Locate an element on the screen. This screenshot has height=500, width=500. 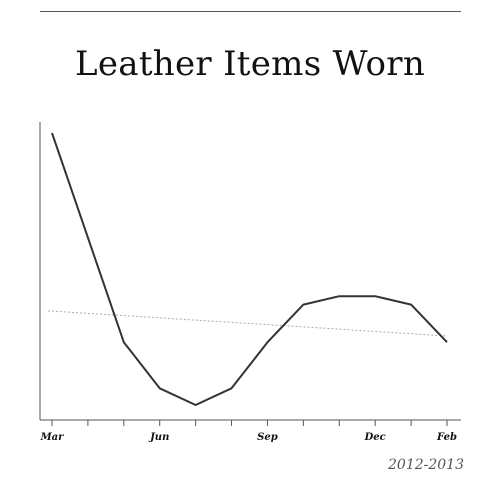
x-tick-labels: Mar Jun Sep Dec Feb is located at coordinates (248, 437).